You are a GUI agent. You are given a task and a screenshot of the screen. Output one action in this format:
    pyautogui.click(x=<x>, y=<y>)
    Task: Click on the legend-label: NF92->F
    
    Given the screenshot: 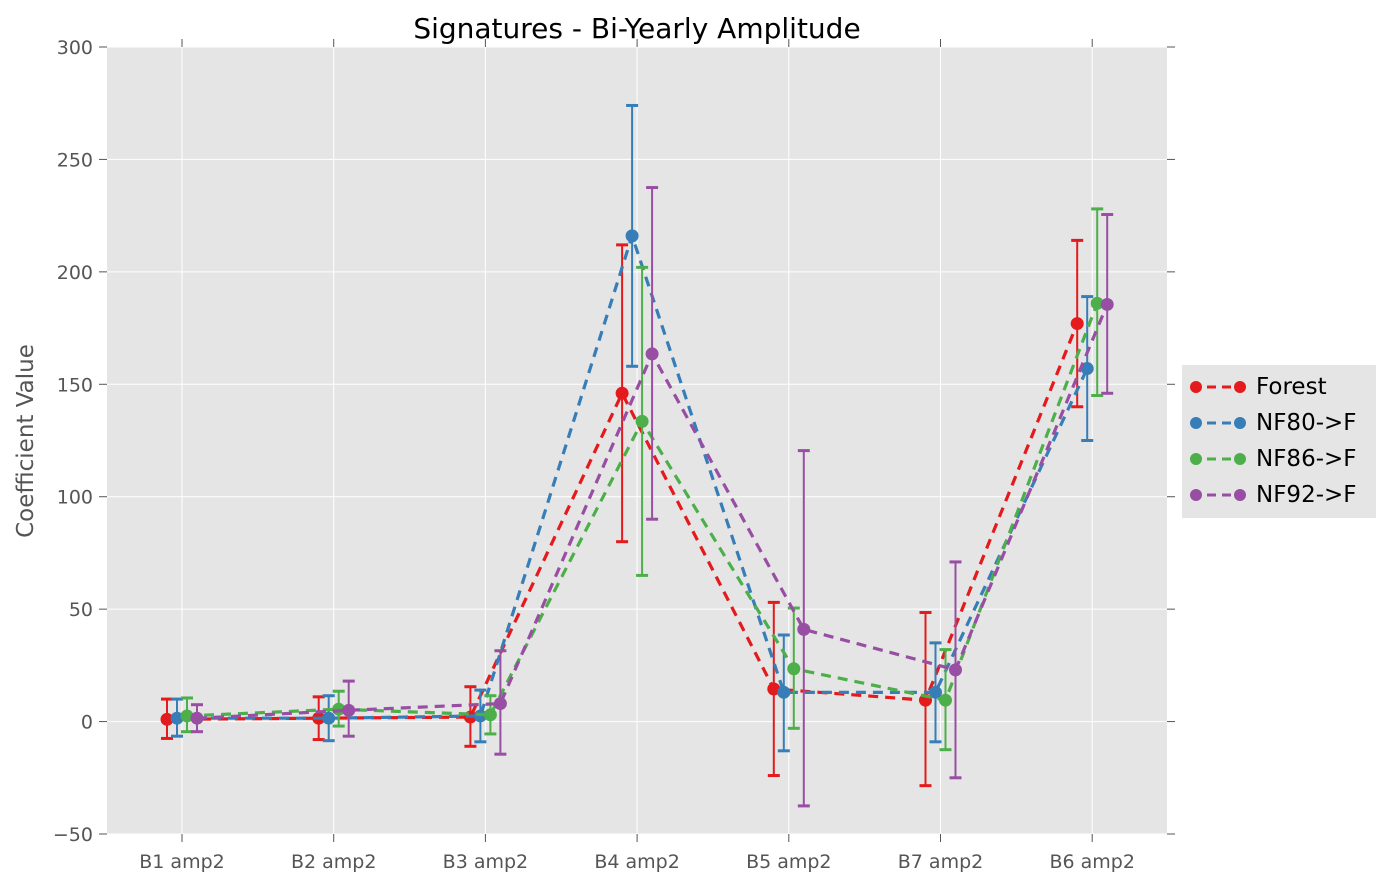 What is the action you would take?
    pyautogui.click(x=1306, y=495)
    